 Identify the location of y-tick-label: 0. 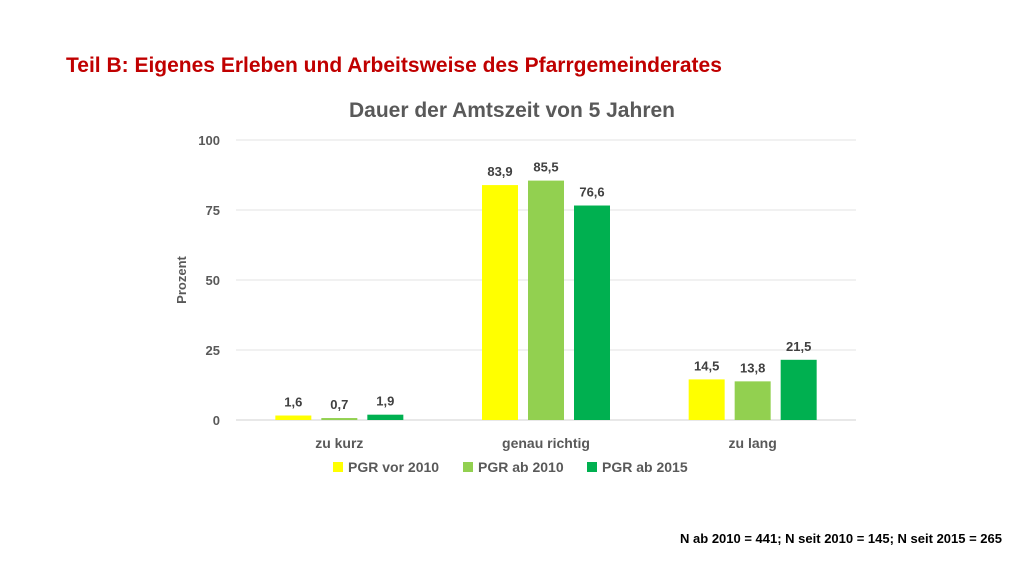
(216, 420).